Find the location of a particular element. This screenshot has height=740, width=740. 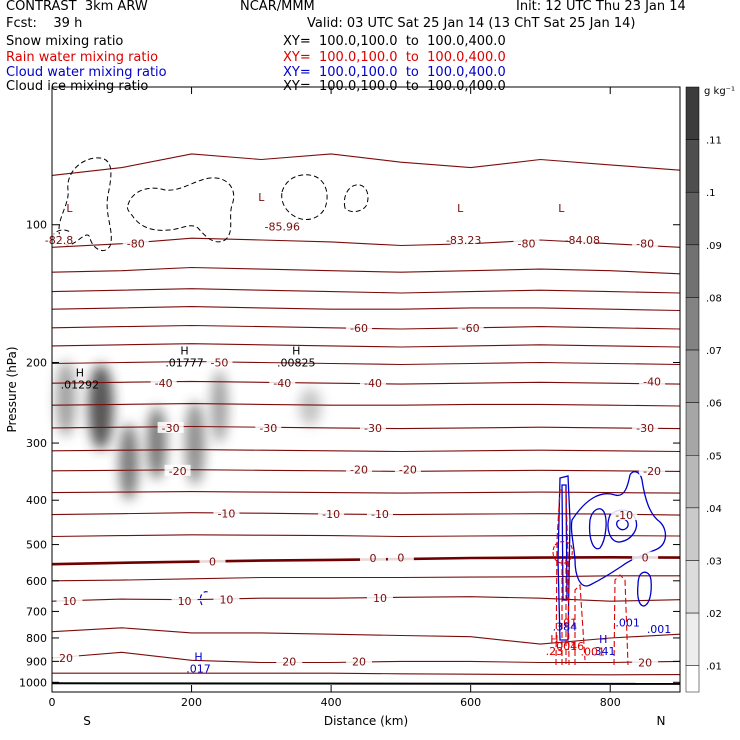

colorbar-tick-label: .03 is located at coordinates (714, 561).